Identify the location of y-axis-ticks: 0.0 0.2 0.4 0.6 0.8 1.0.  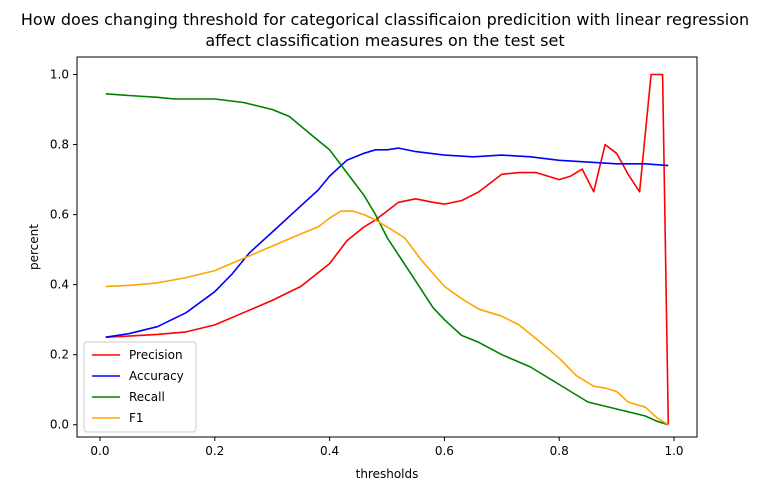
(63, 250).